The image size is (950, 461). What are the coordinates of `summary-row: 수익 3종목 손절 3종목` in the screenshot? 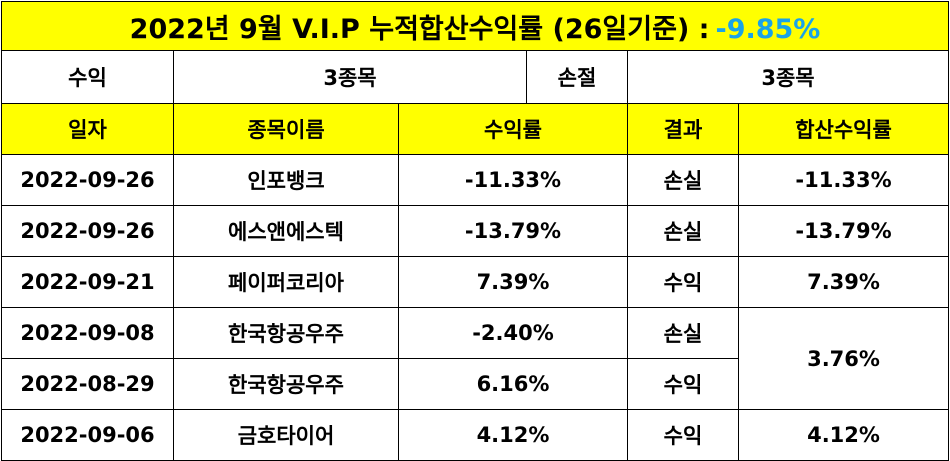 It's located at (475, 77).